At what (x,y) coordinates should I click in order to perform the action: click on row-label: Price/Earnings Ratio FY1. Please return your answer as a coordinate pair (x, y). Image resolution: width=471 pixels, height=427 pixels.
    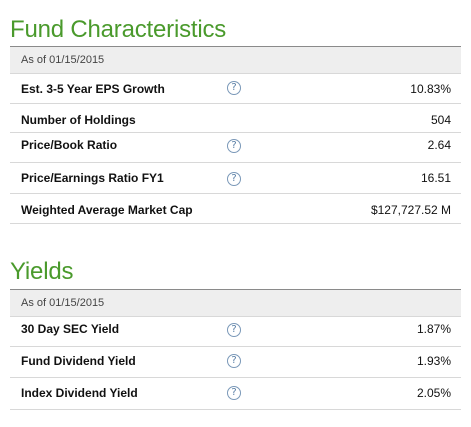
    Looking at the image, I should click on (92, 178).